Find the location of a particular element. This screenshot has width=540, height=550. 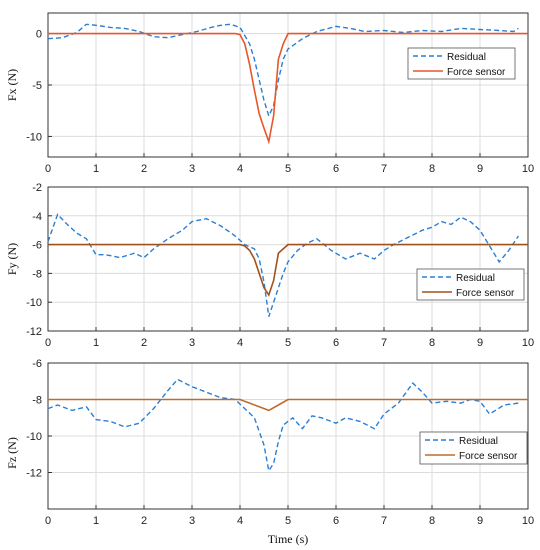

fy-ytick-label: -4 is located at coordinates (37, 217).